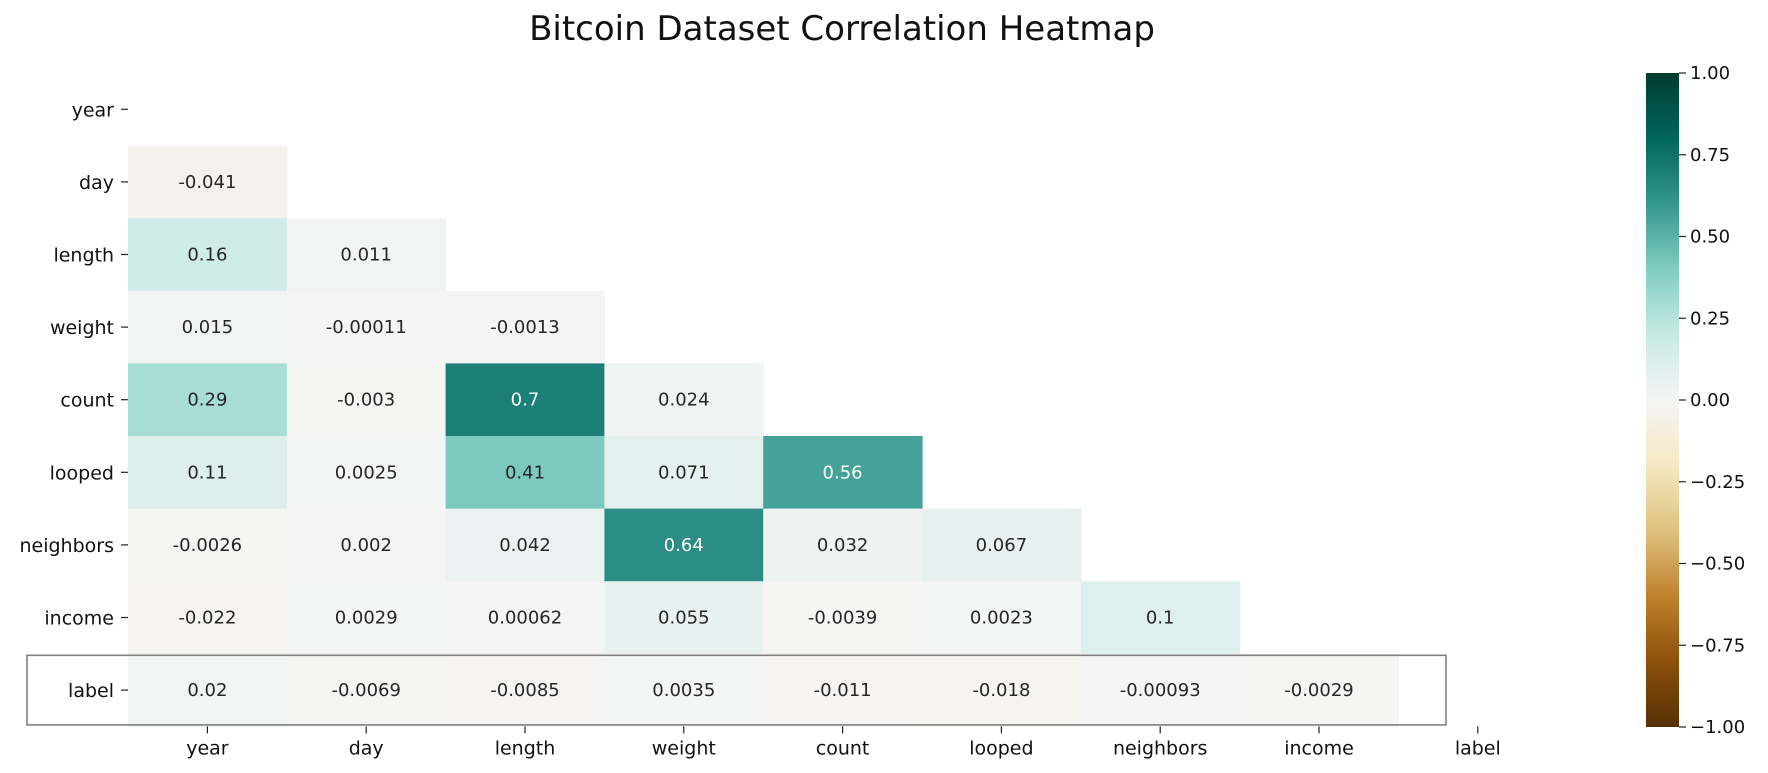 Image resolution: width=1768 pixels, height=773 pixels. I want to click on cell-value-label: 0.042, so click(525, 545).